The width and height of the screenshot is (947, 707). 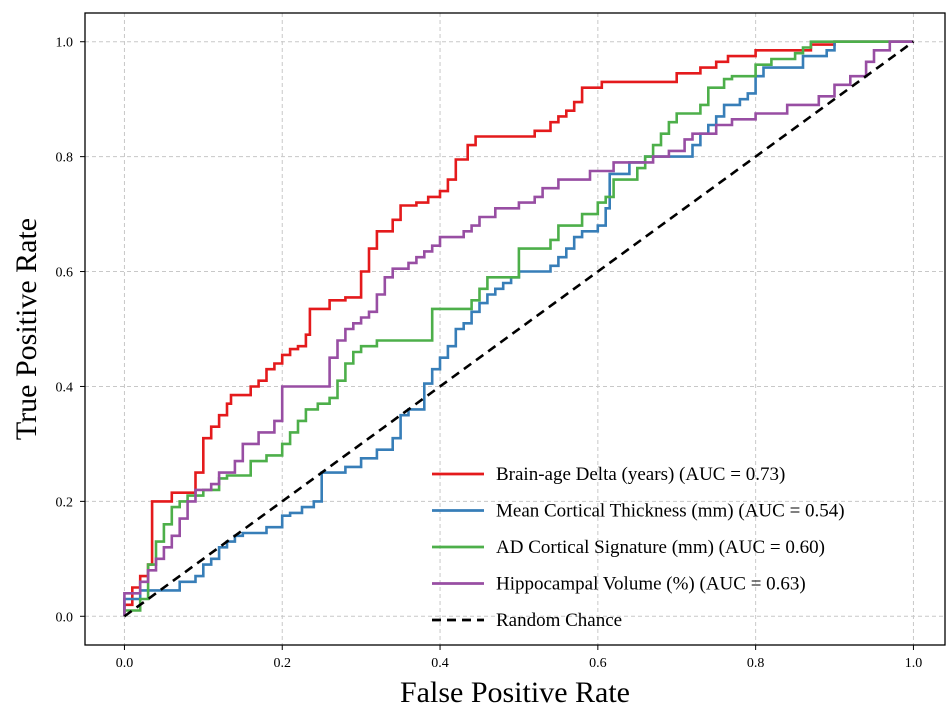 What do you see at coordinates (515, 691) in the screenshot?
I see `x-axis-label: False Positive Rate` at bounding box center [515, 691].